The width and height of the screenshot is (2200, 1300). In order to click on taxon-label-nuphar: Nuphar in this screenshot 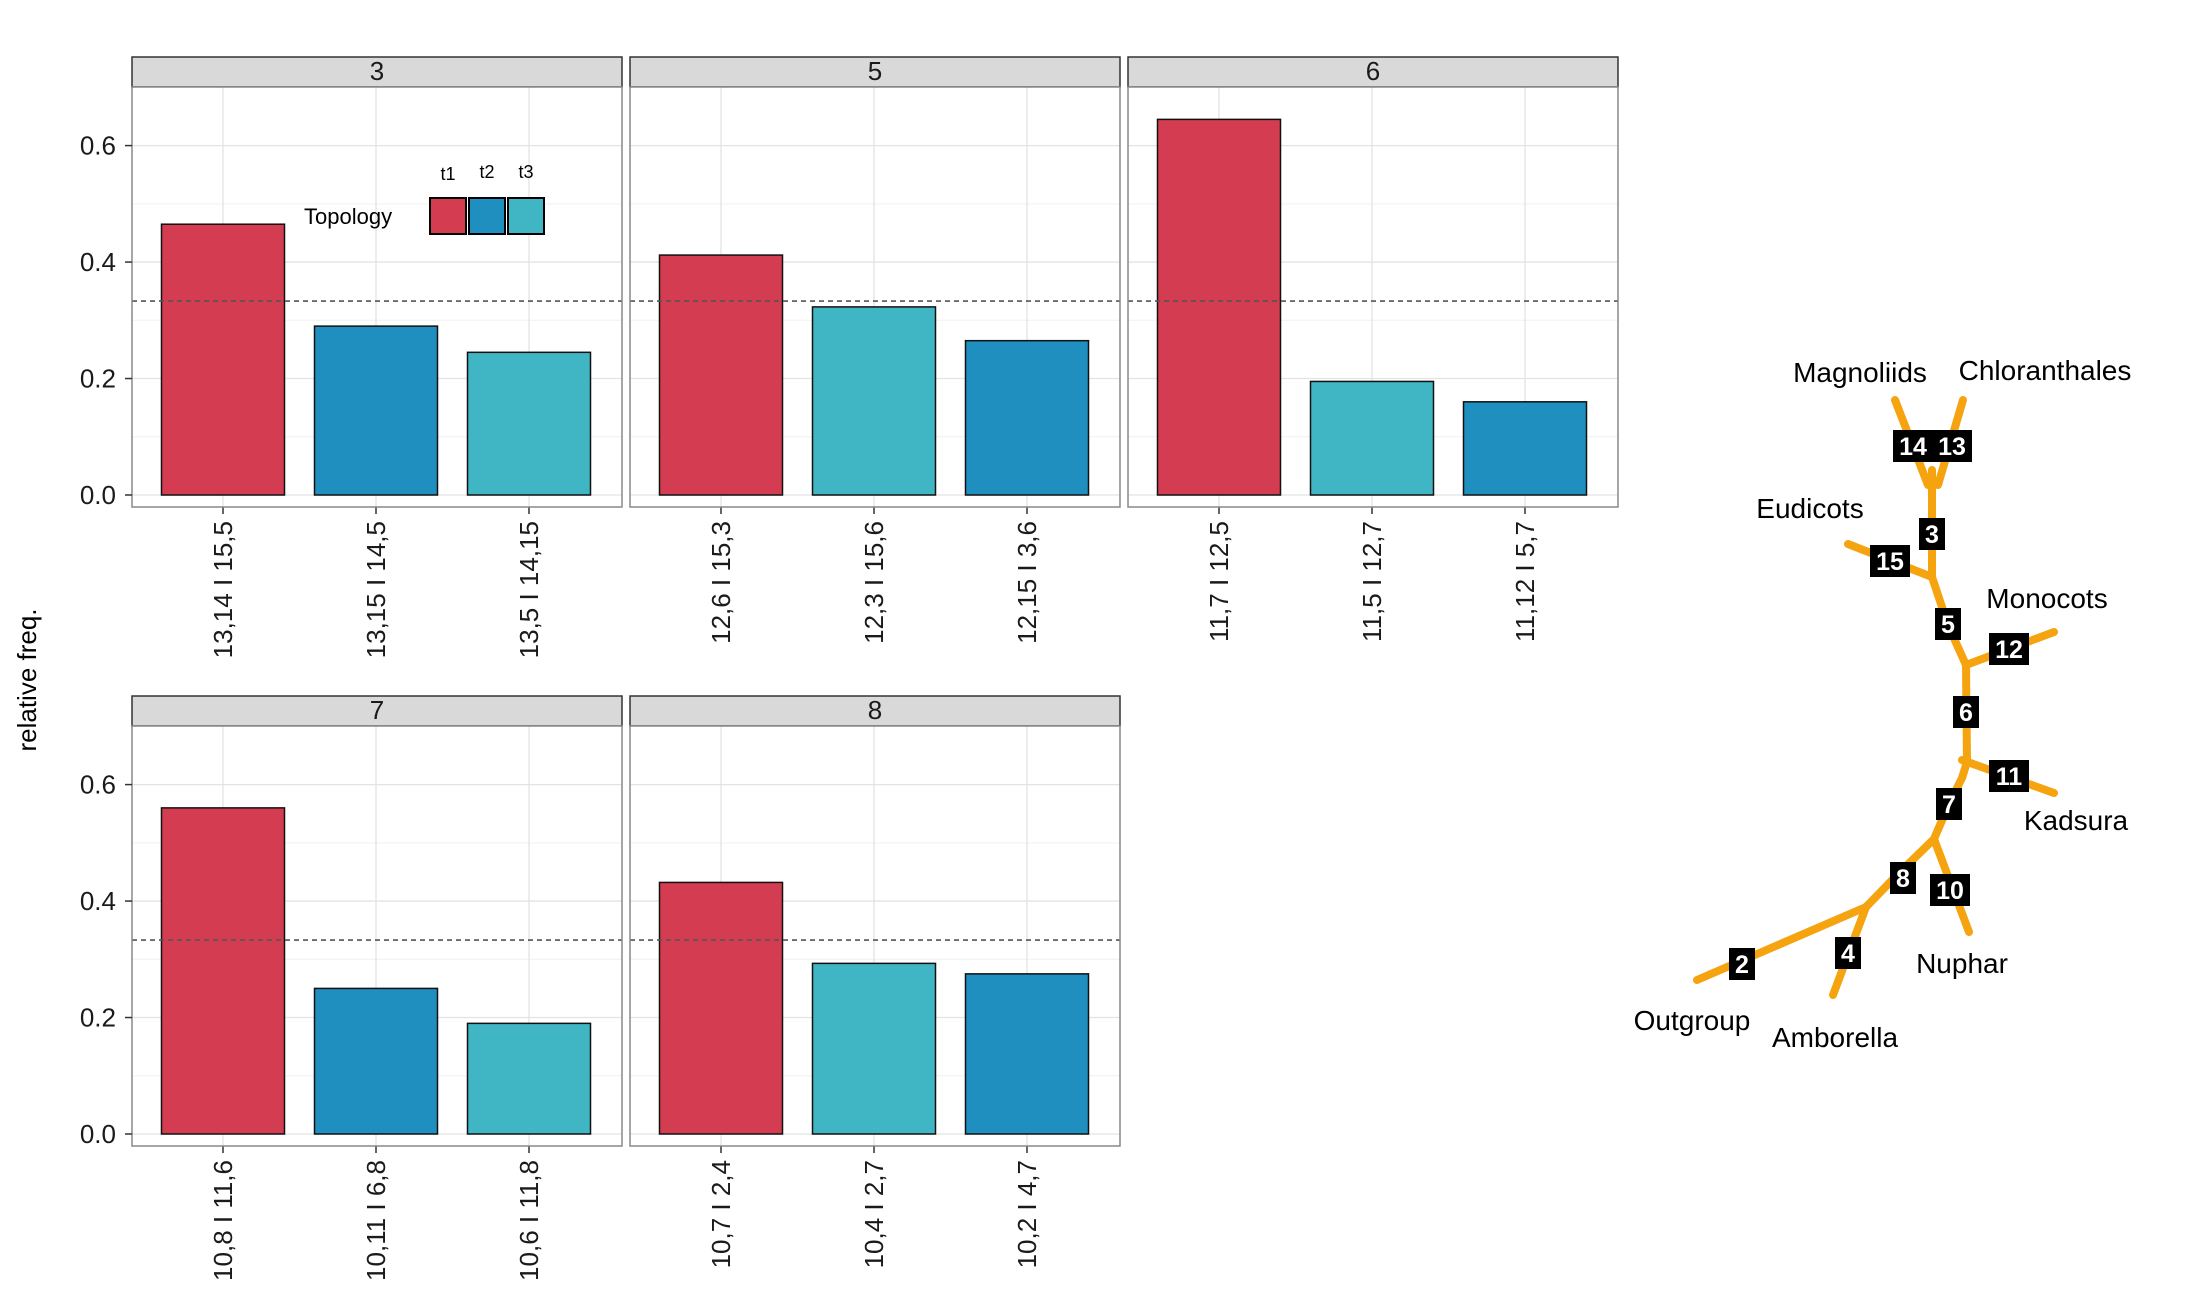, I will do `click(1962, 963)`.